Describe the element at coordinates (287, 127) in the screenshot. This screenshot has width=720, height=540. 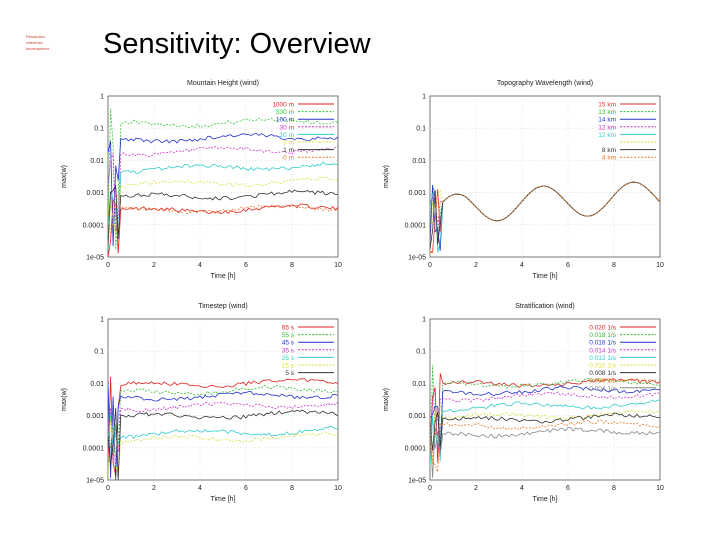
I see `legend-label: 30 m` at that location.